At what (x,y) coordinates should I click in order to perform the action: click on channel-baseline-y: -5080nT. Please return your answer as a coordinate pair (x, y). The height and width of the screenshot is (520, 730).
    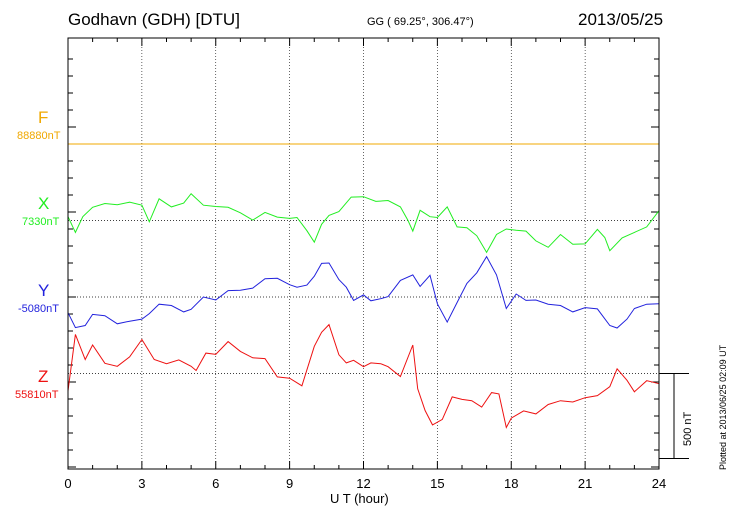
    Looking at the image, I should click on (38, 309).